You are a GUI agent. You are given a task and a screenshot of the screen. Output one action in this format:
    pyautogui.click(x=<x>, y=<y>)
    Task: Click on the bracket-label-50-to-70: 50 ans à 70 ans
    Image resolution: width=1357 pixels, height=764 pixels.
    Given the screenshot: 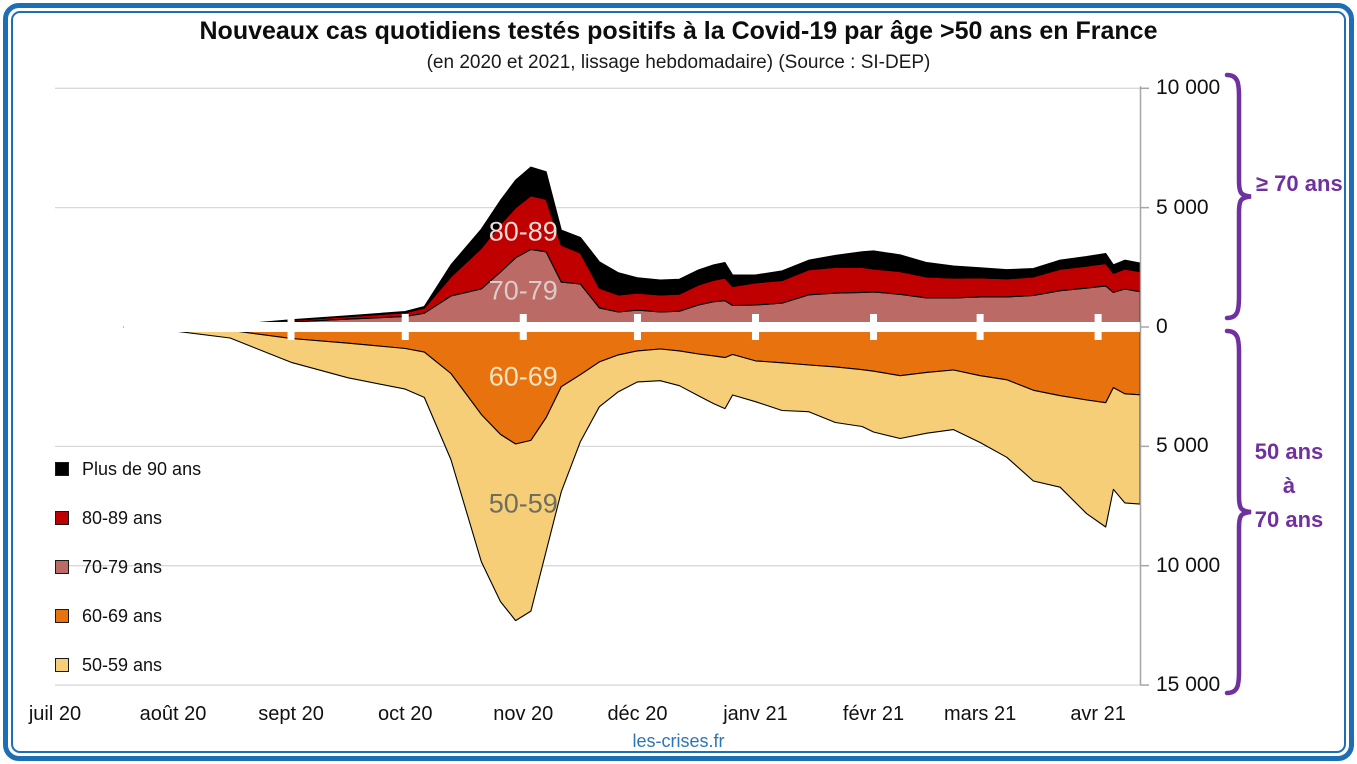 What is the action you would take?
    pyautogui.click(x=1289, y=486)
    